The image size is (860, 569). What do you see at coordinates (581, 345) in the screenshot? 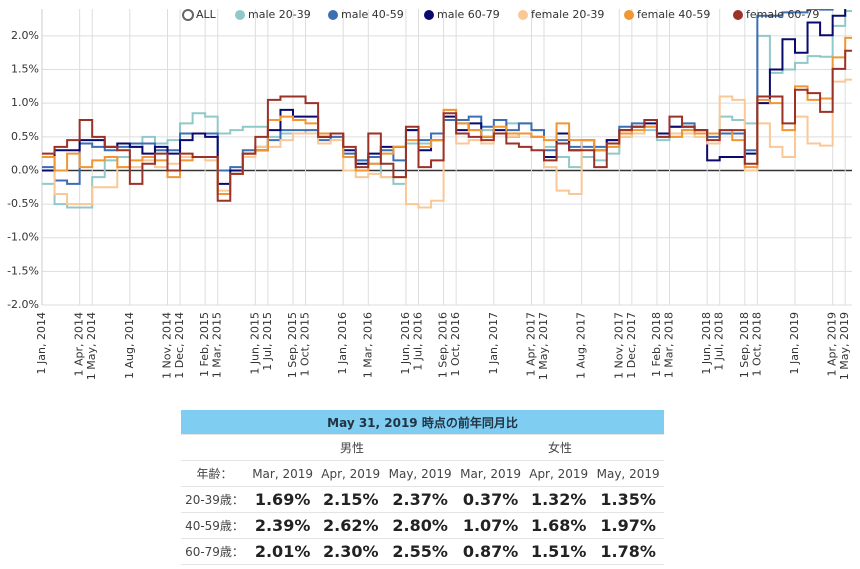
I see `x-tick-label: 1 Aug, 2017` at bounding box center [581, 345].